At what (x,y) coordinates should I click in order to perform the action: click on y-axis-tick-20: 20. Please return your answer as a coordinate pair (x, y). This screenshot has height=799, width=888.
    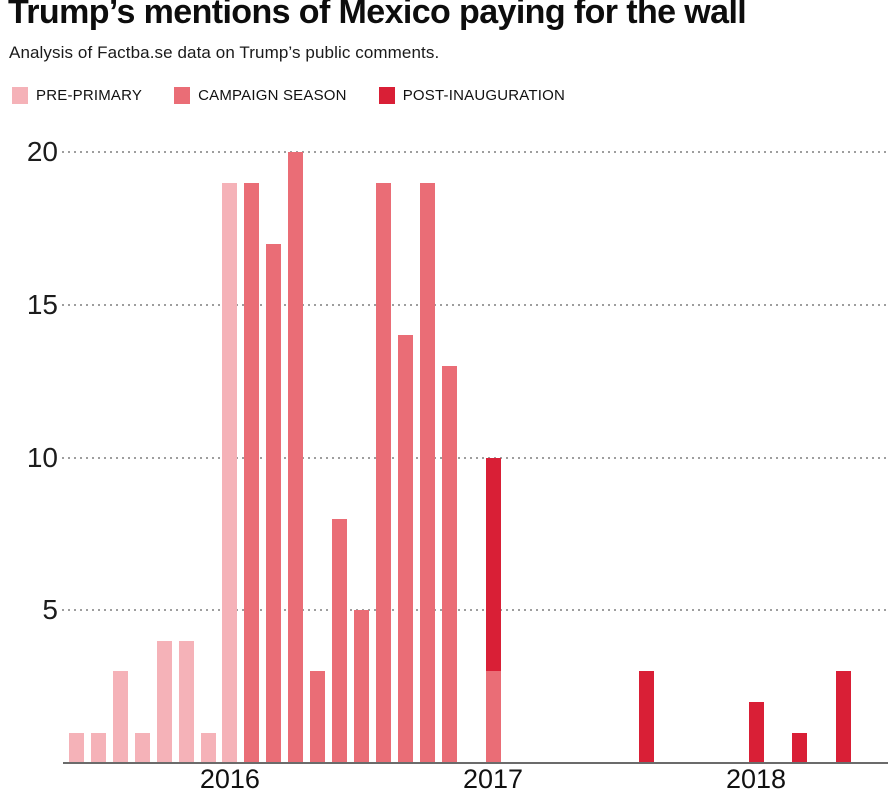
    Looking at the image, I should click on (42, 151).